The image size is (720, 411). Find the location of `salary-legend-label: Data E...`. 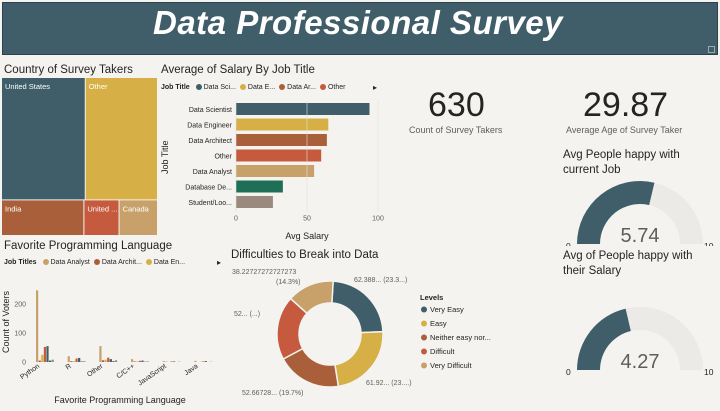

salary-legend-label: Data E... is located at coordinates (261, 87).